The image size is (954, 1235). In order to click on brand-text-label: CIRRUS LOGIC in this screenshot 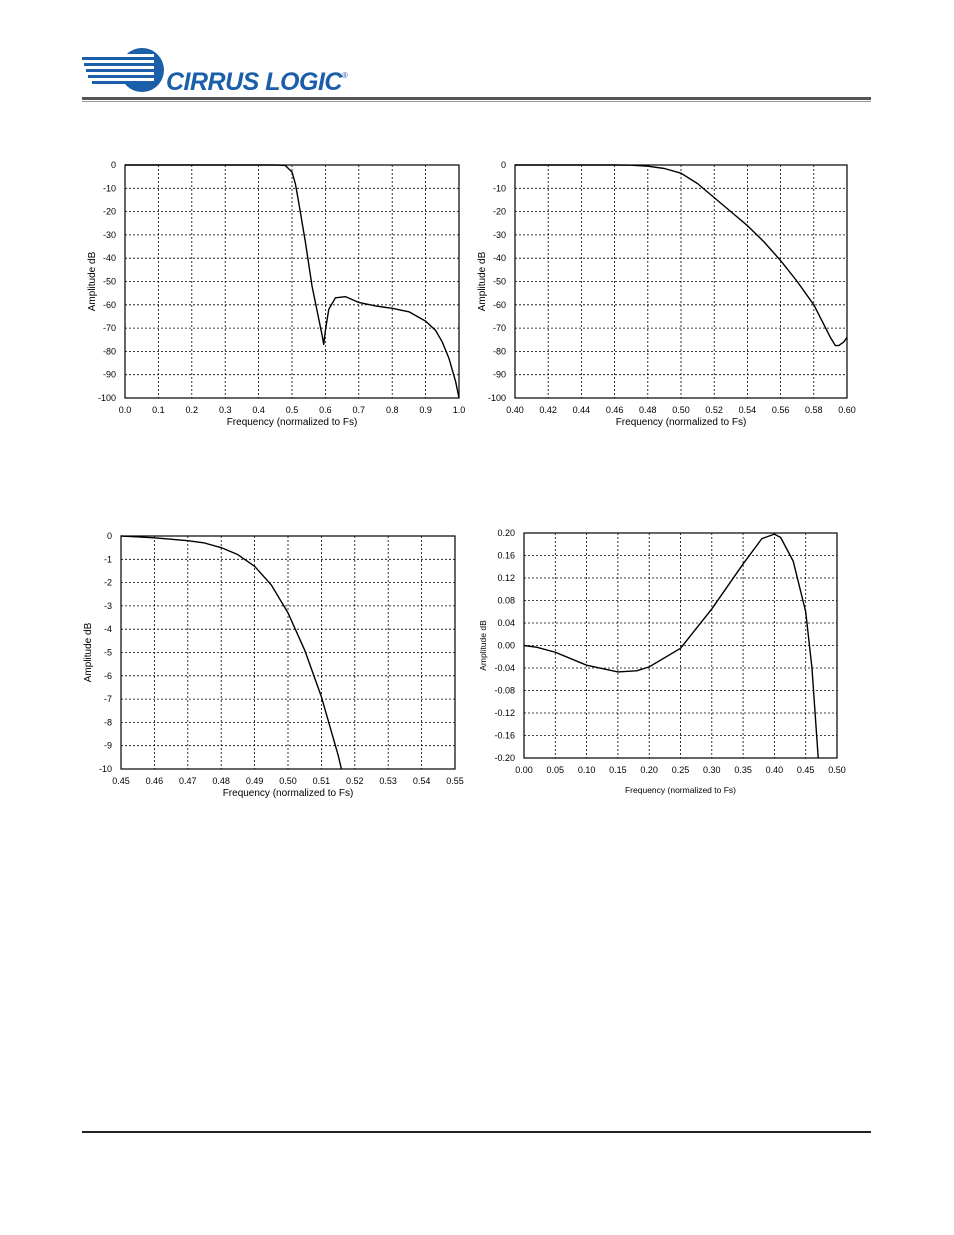, I will do `click(254, 82)`.